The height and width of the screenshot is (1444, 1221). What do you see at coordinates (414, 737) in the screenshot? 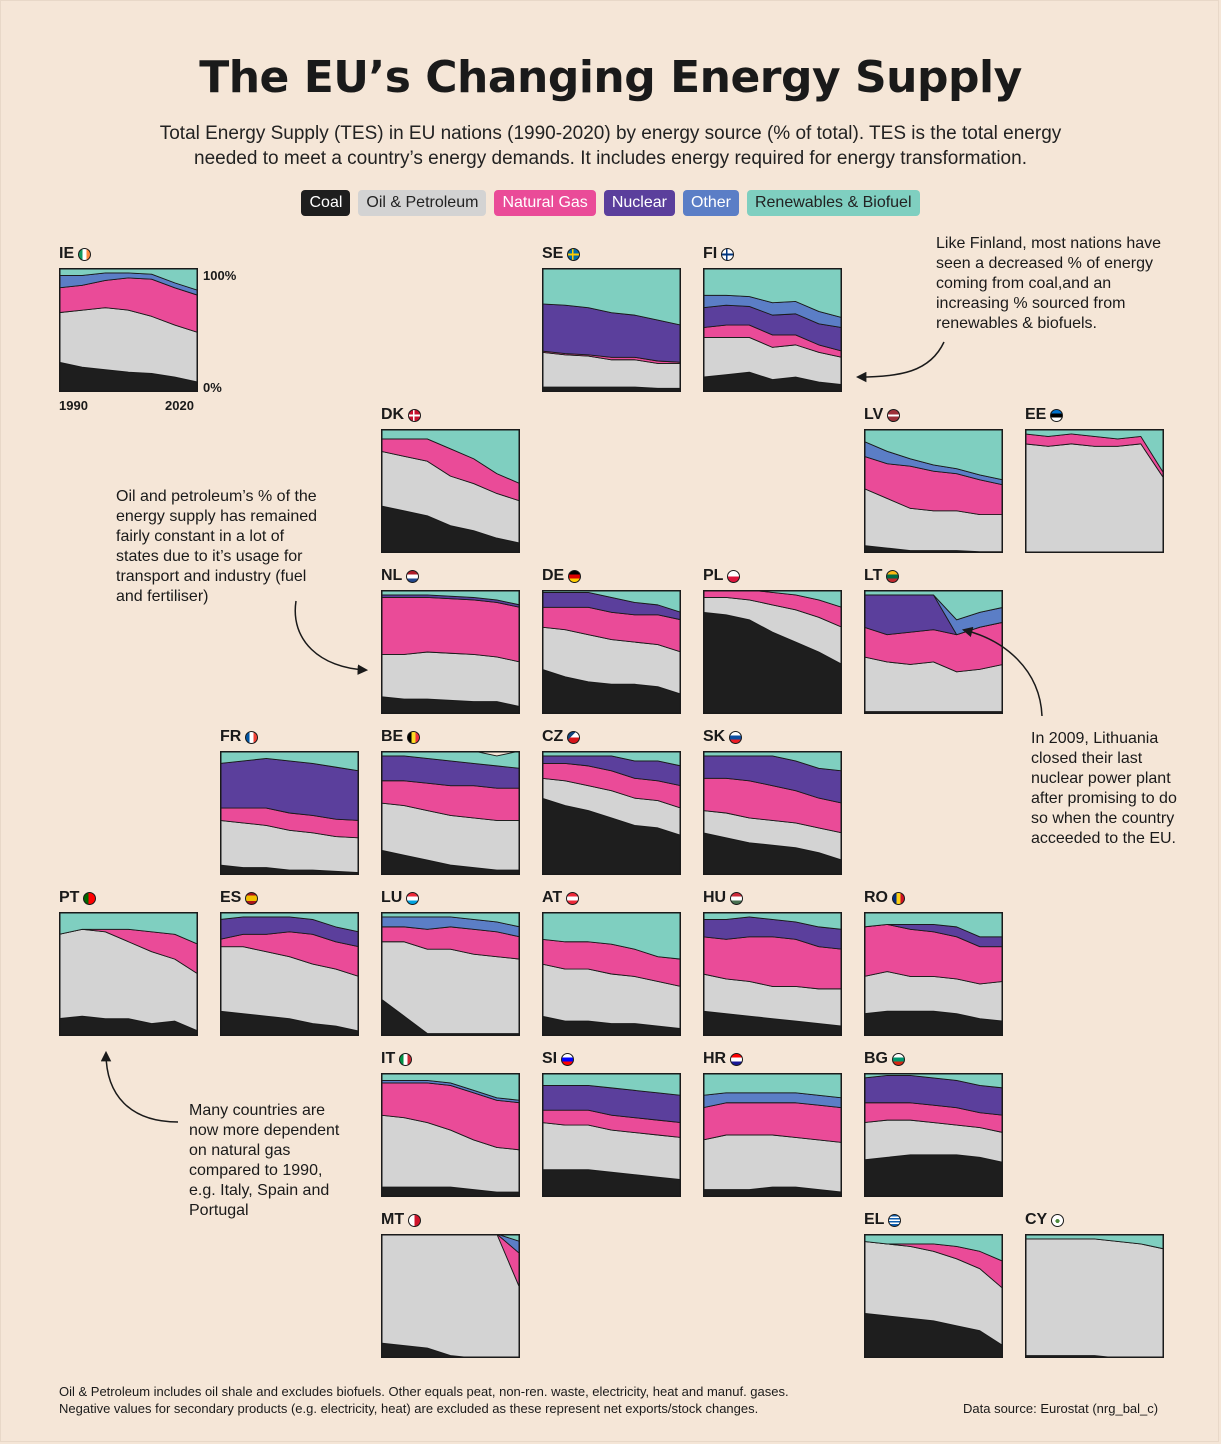
I see `be-flag-icon` at bounding box center [414, 737].